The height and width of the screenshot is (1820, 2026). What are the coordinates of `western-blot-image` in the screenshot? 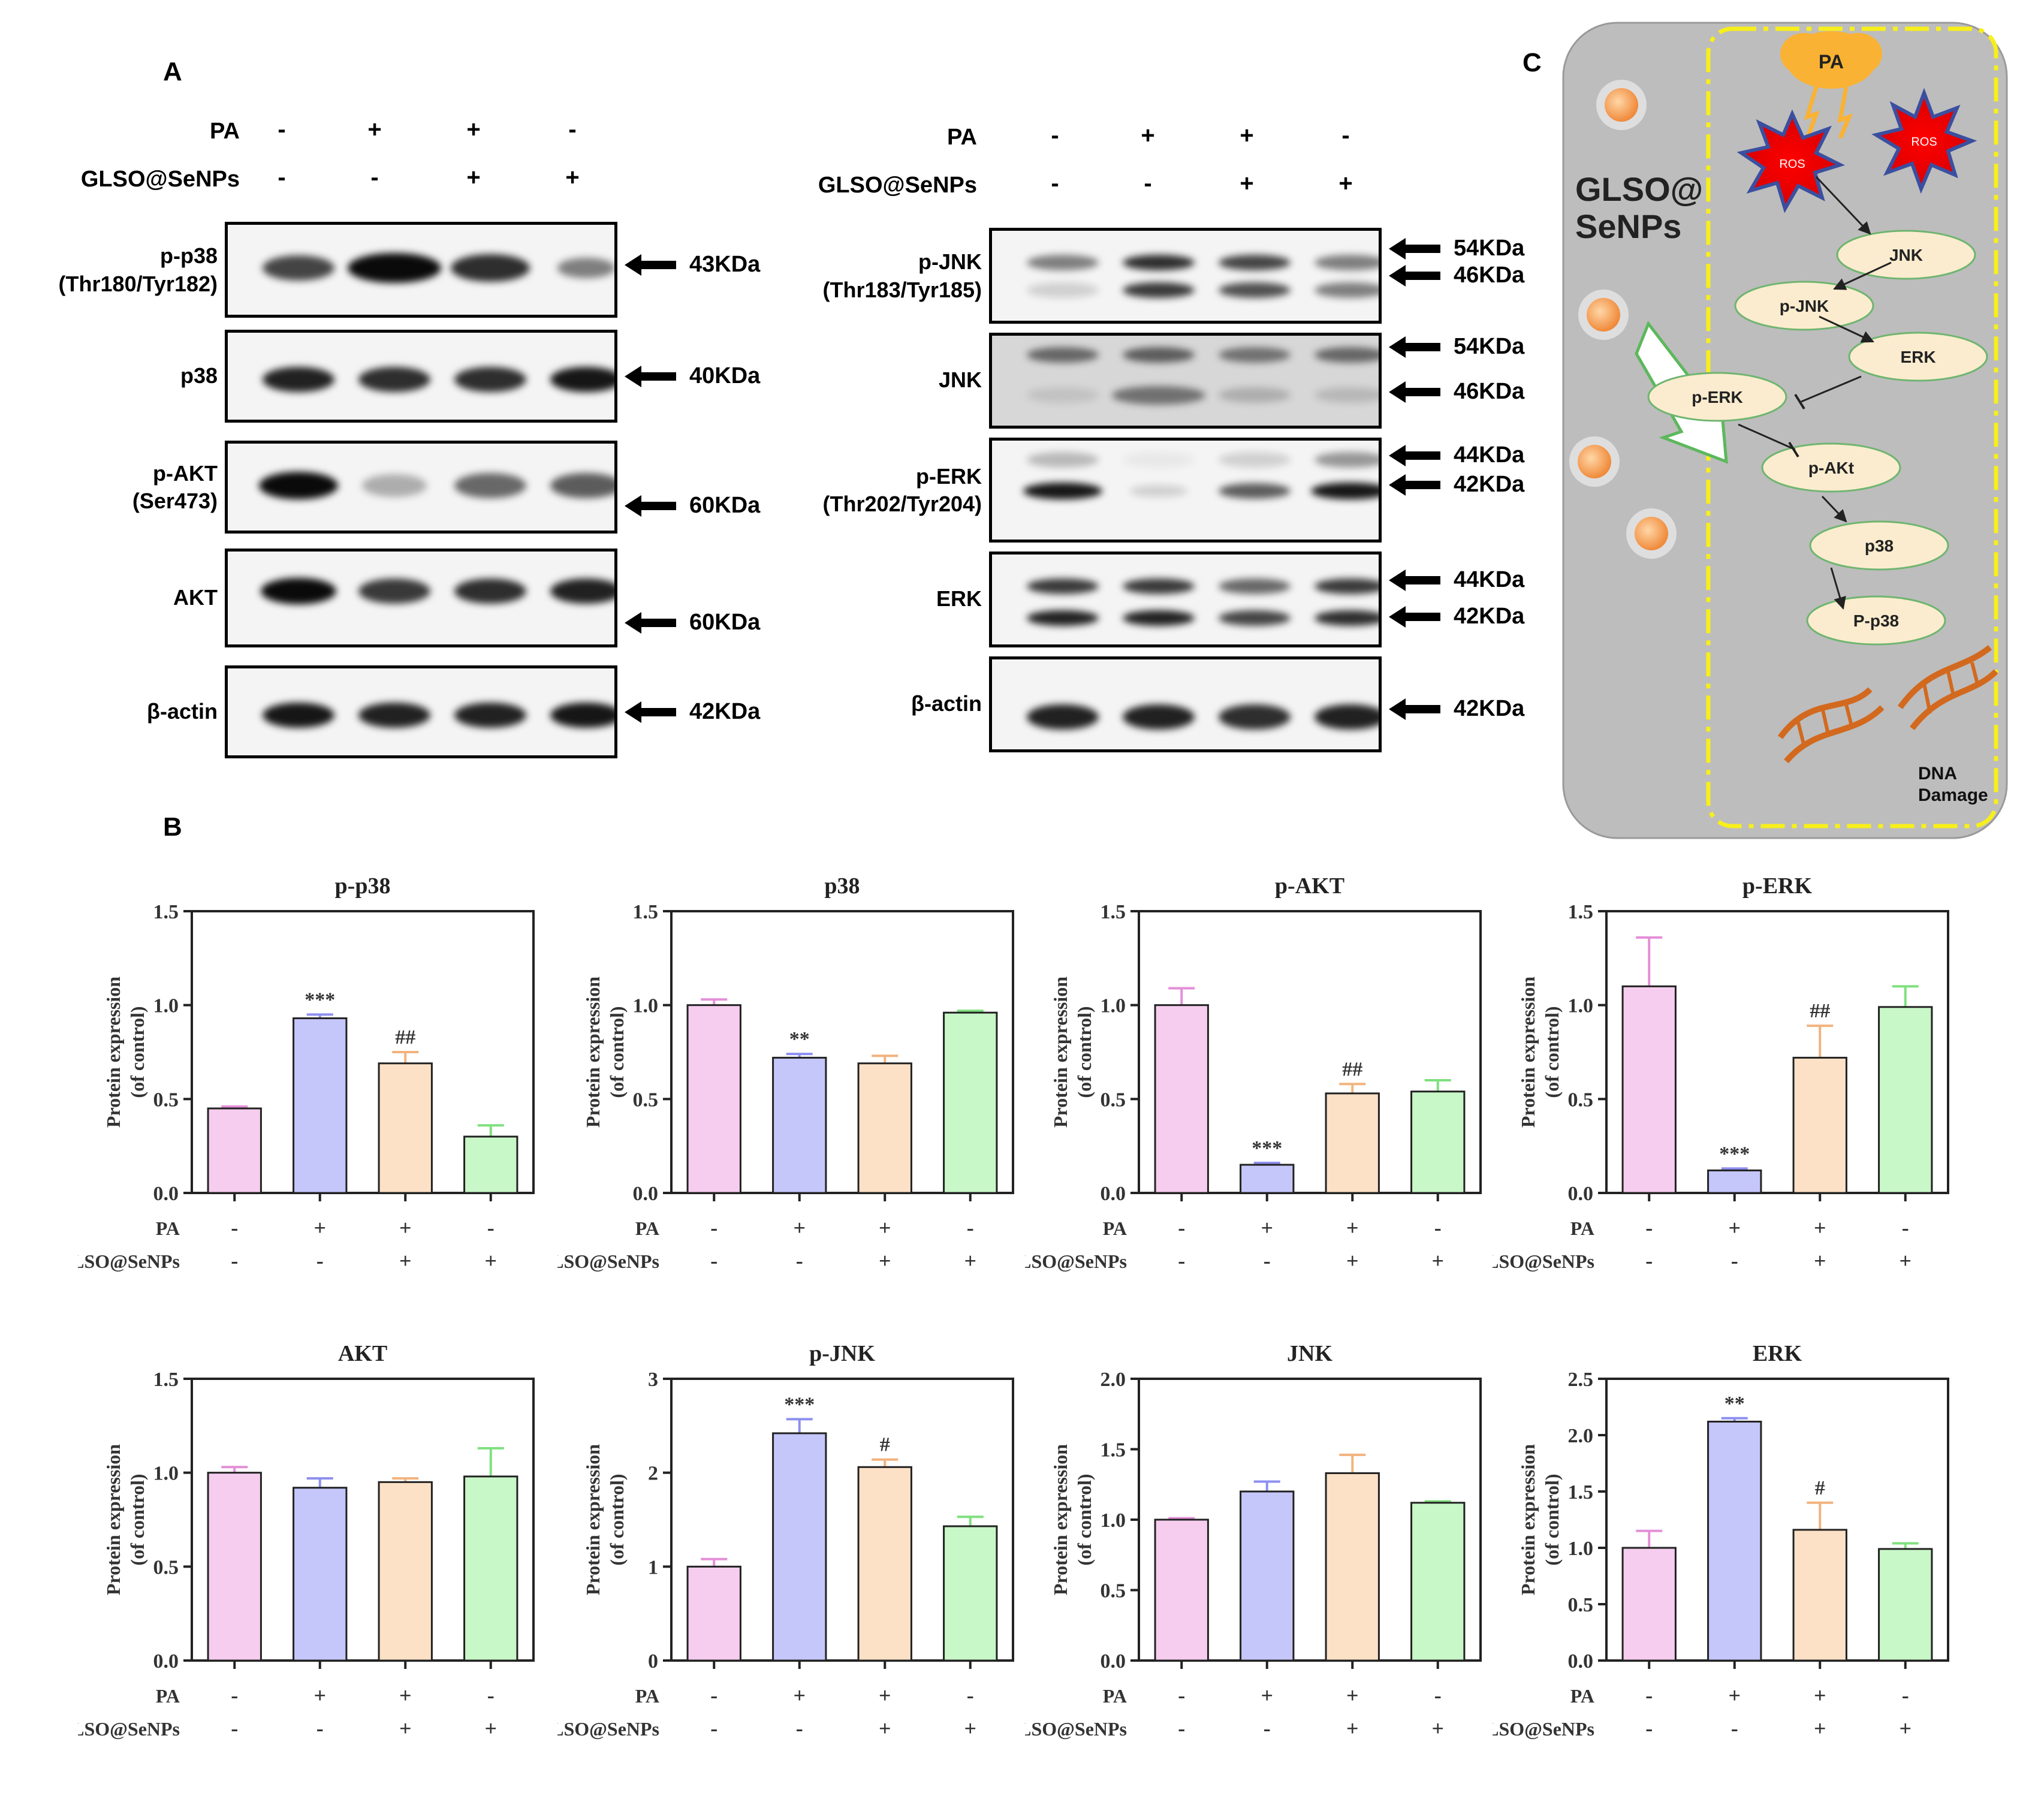 It's located at (421, 711).